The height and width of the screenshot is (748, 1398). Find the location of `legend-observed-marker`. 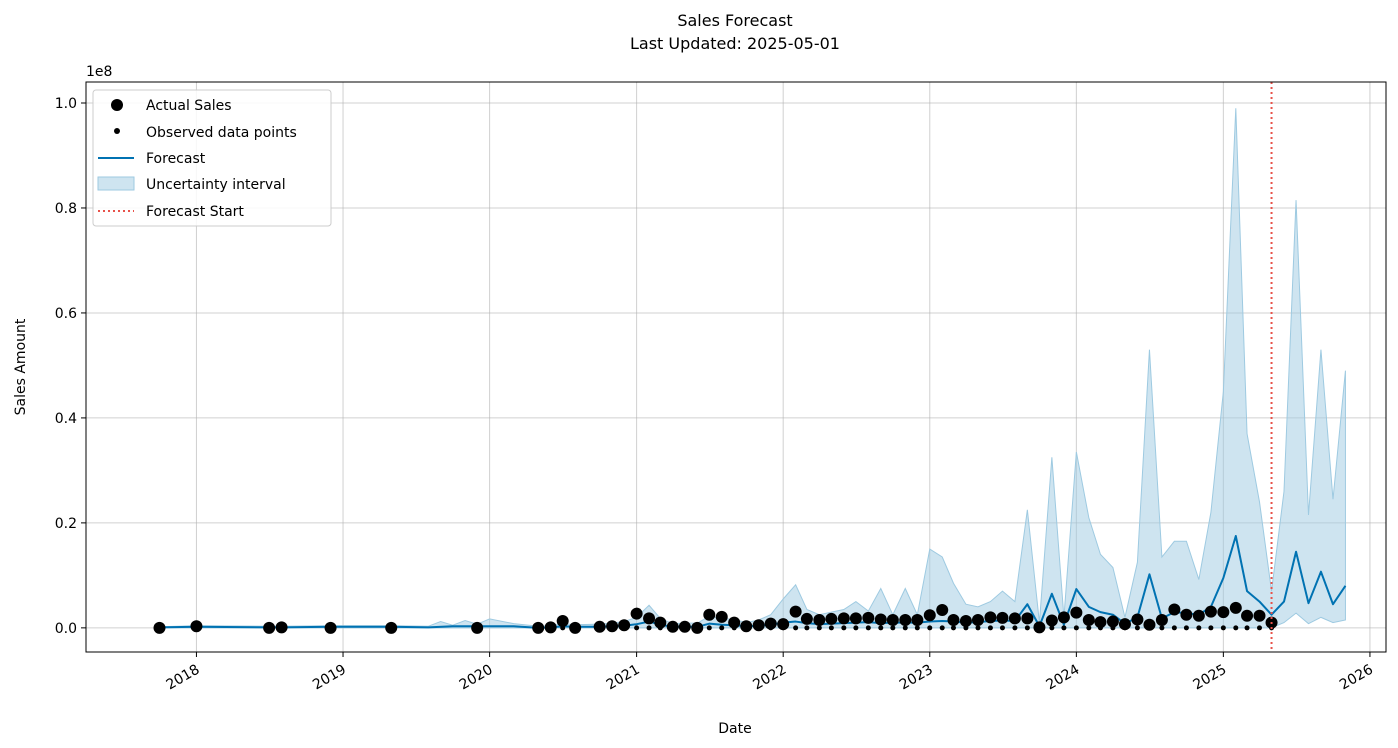

legend-observed-marker is located at coordinates (117, 131).